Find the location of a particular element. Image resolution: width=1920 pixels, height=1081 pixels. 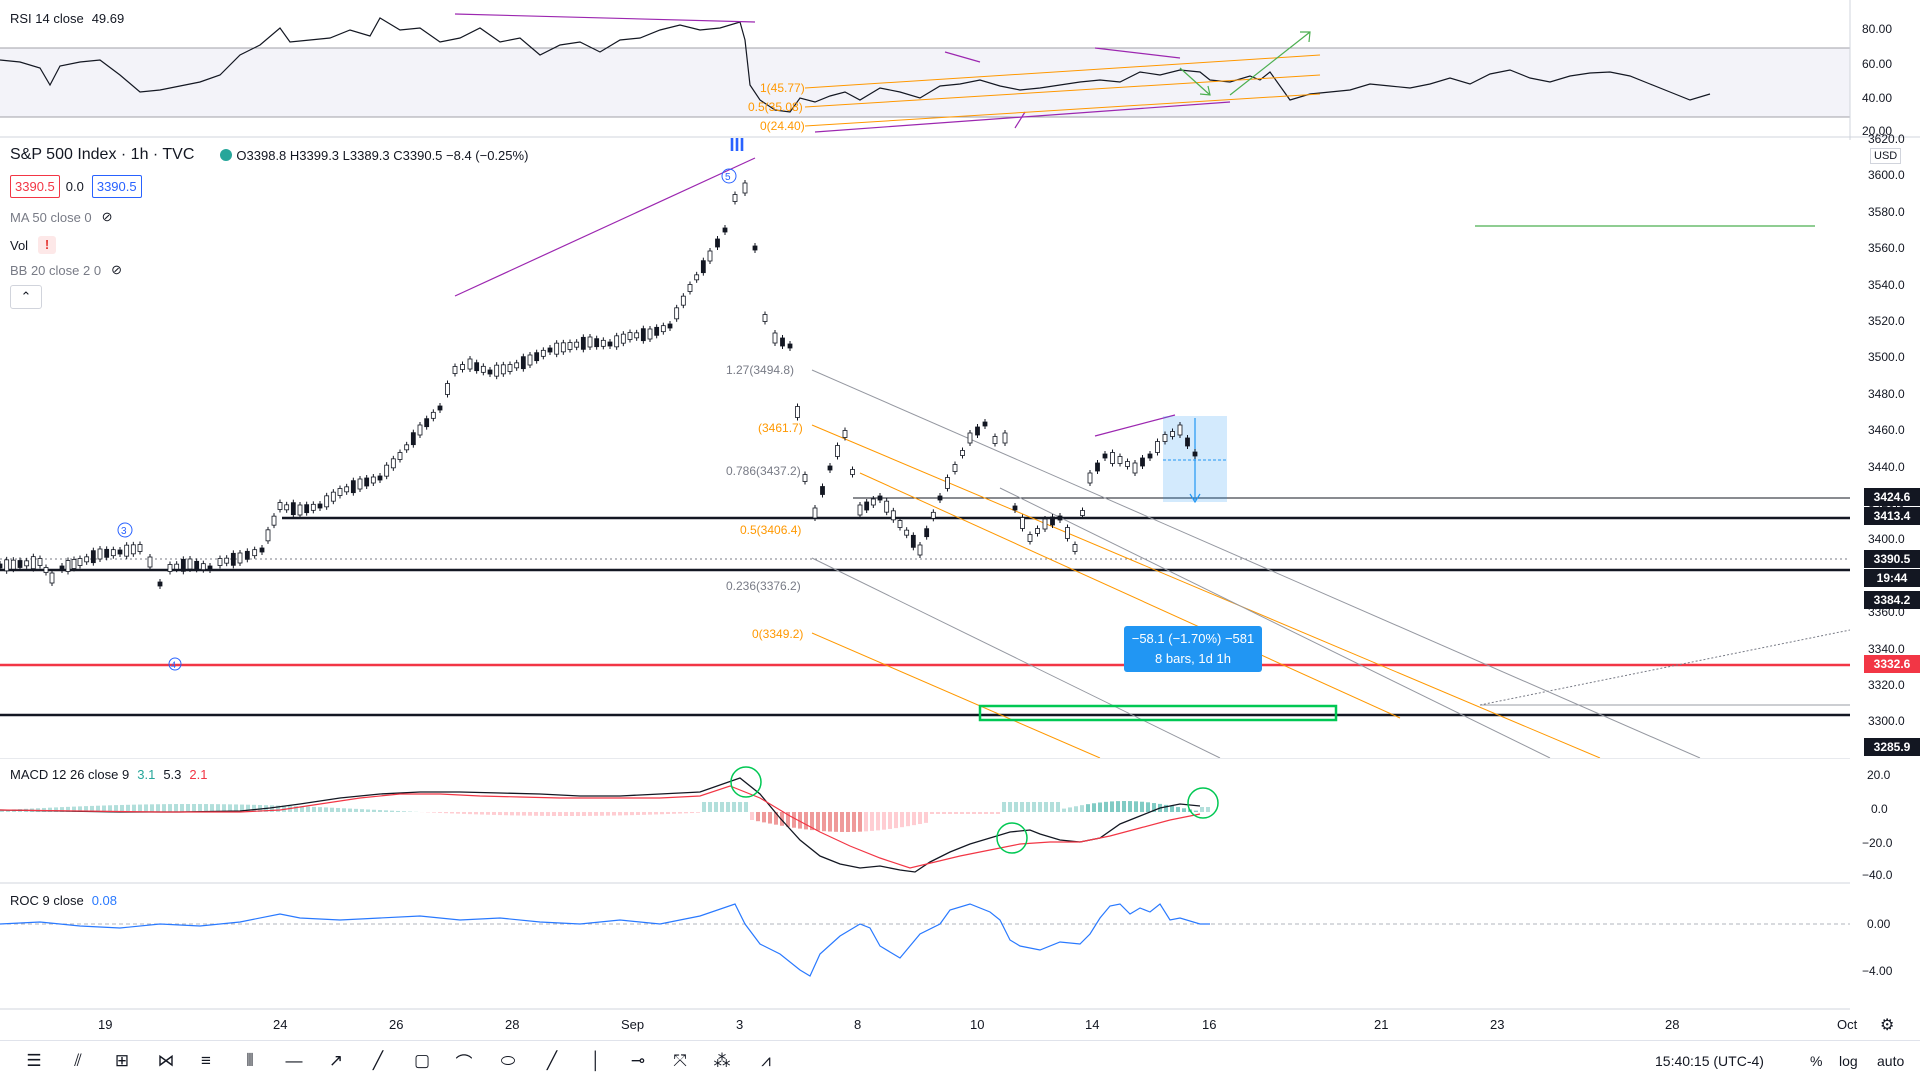

brush-tool-icon: ╱ is located at coordinates (552, 1061).